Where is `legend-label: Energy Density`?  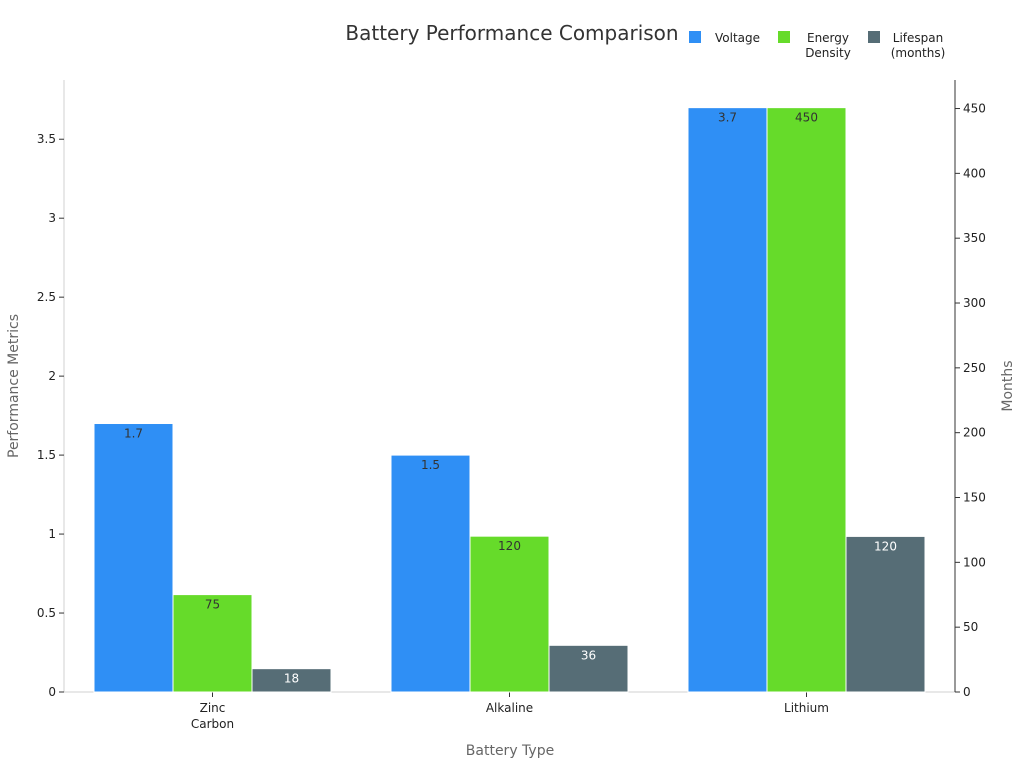 legend-label: Energy Density is located at coordinates (828, 45).